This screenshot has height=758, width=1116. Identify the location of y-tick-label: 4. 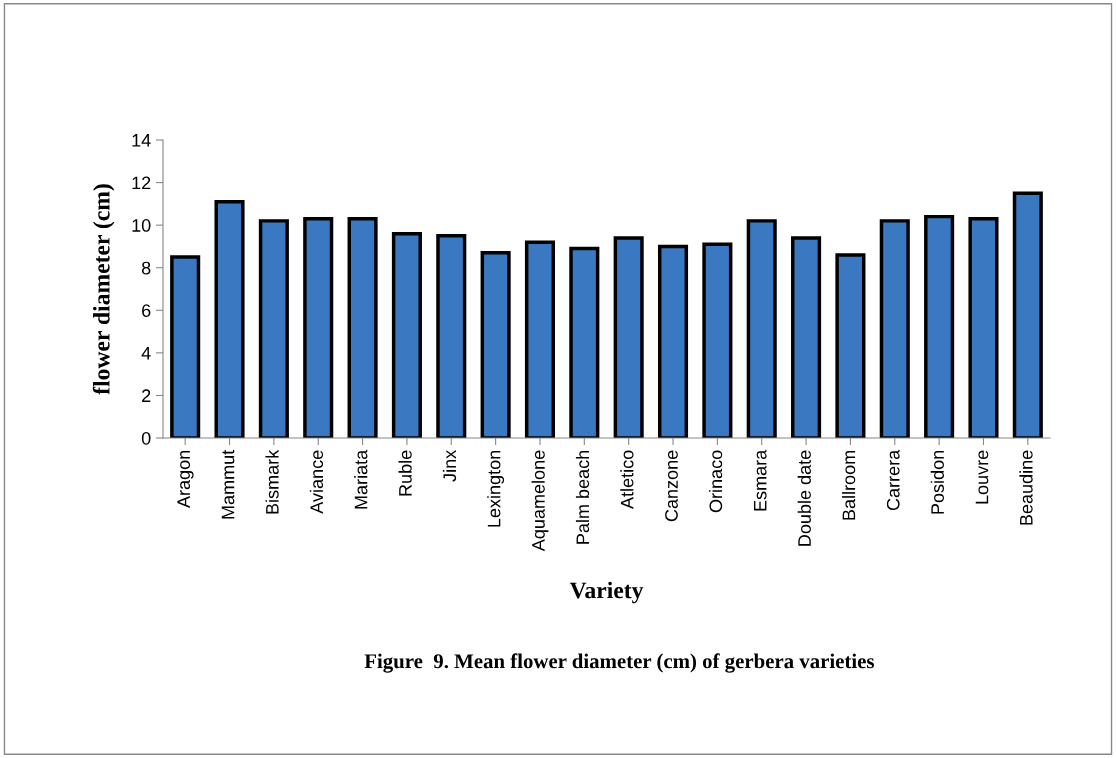
(146, 353).